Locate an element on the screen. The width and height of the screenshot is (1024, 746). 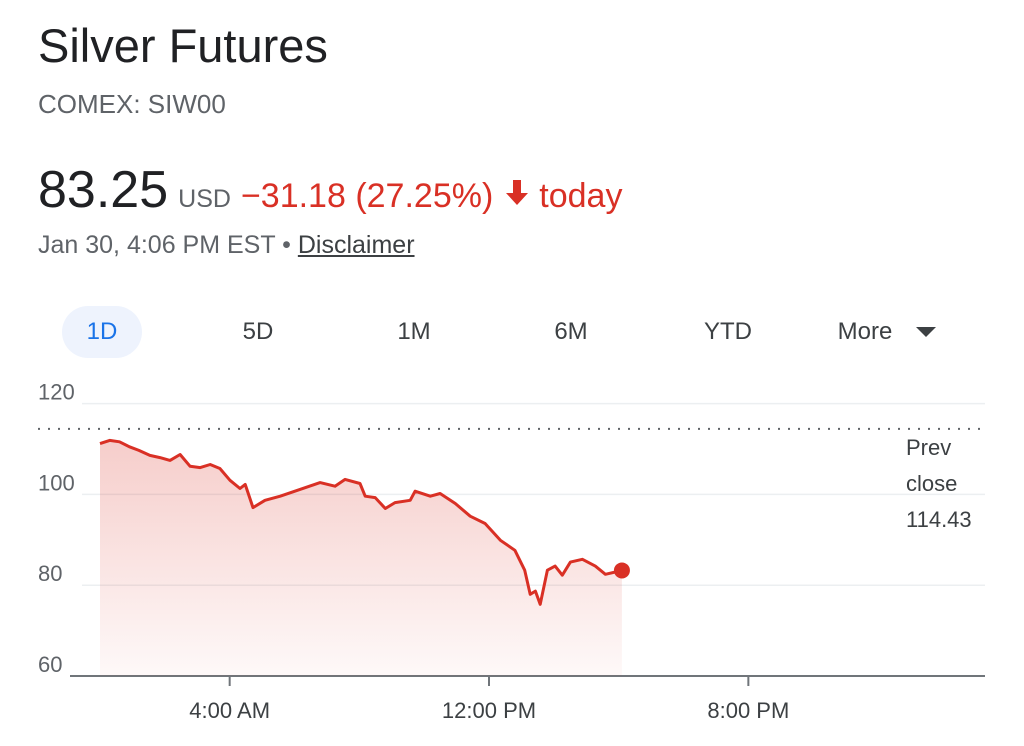
change-period: today is located at coordinates (581, 196).